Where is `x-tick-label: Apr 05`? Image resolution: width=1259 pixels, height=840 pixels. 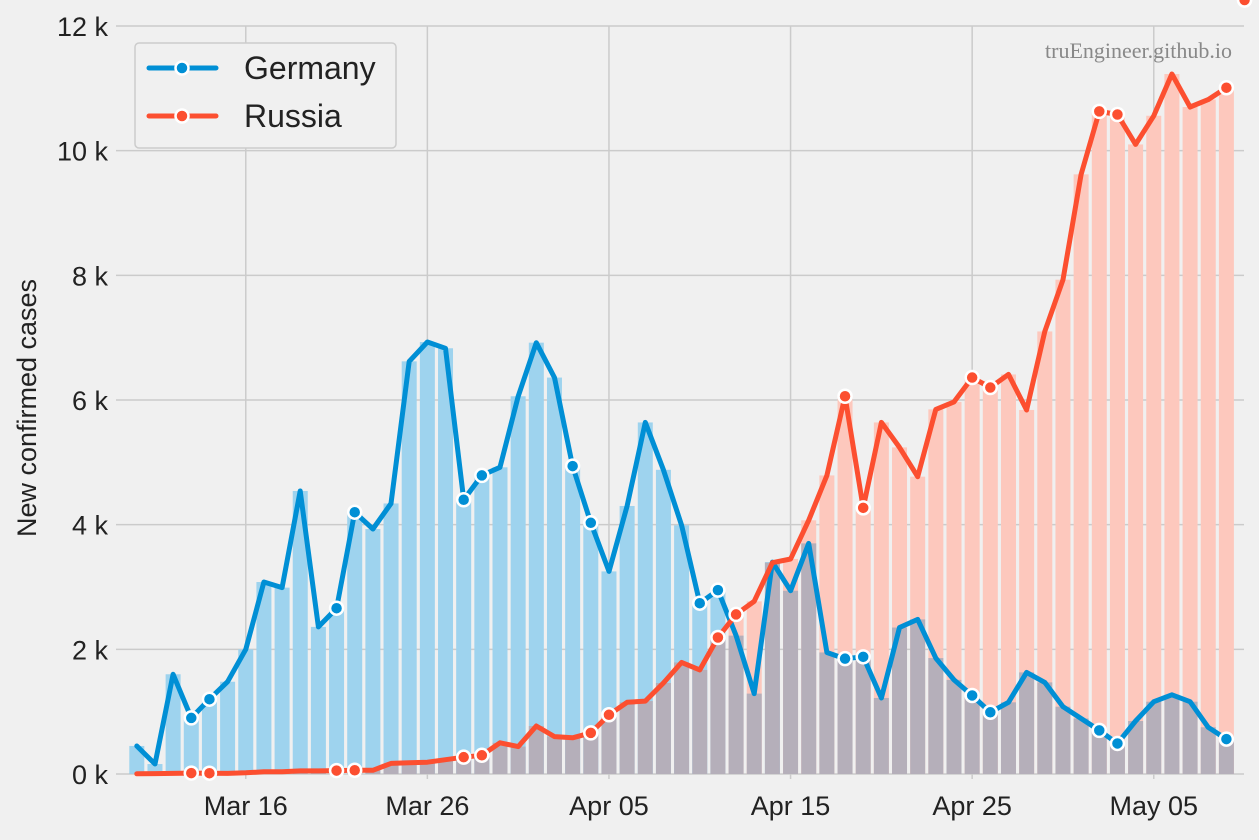
x-tick-label: Apr 05 is located at coordinates (609, 806).